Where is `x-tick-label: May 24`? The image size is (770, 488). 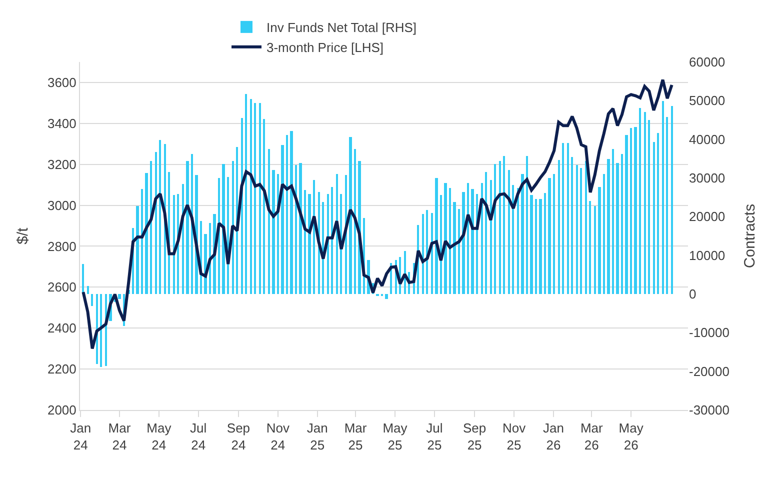
x-tick-label: May 24 is located at coordinates (159, 436).